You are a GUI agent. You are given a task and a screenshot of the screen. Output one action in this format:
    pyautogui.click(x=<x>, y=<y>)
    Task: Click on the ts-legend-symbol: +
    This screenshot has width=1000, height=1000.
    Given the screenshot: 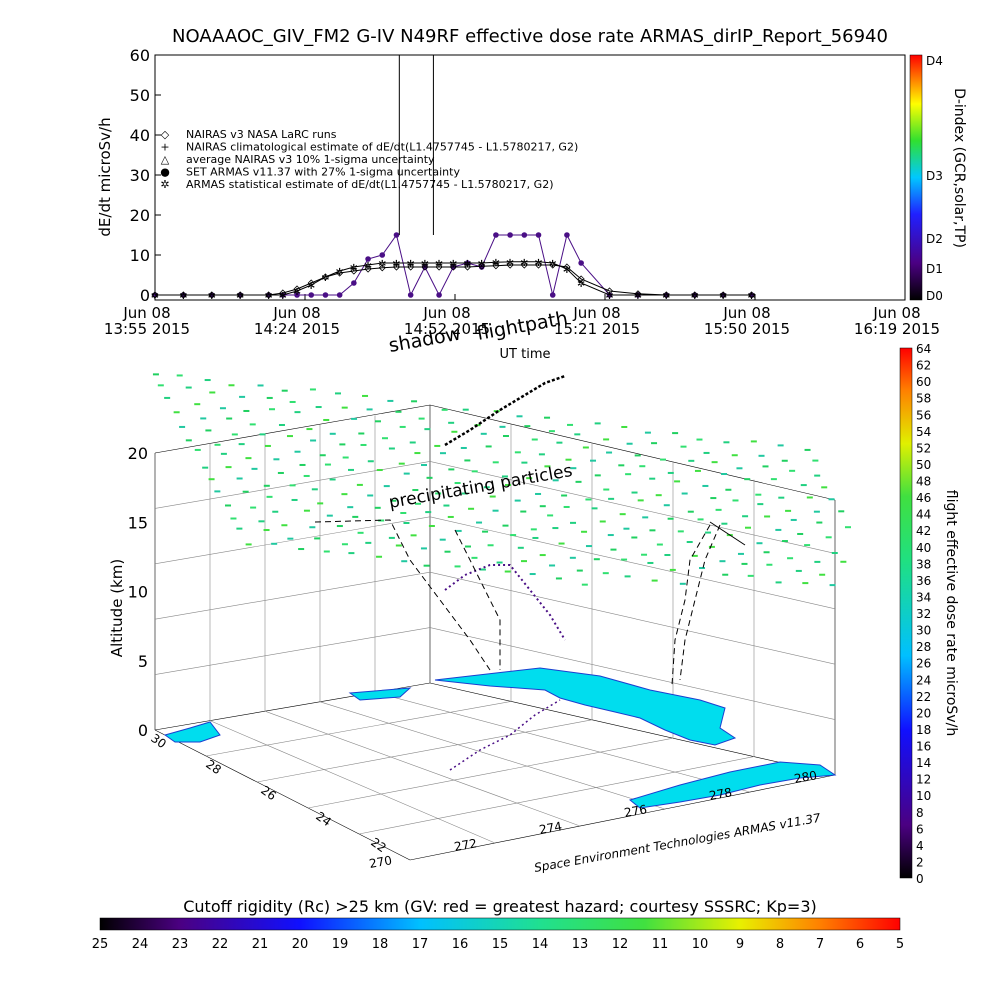 What is the action you would take?
    pyautogui.click(x=164, y=147)
    